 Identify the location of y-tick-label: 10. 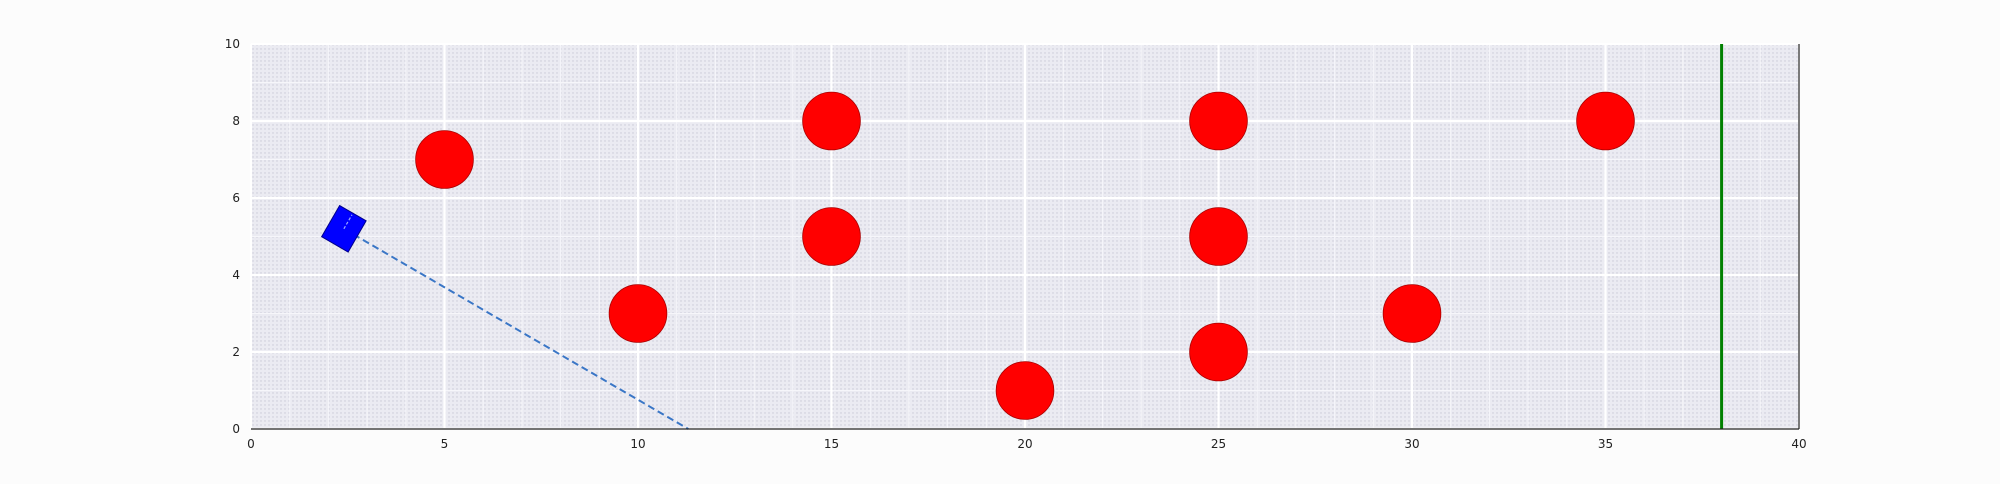
(232, 44).